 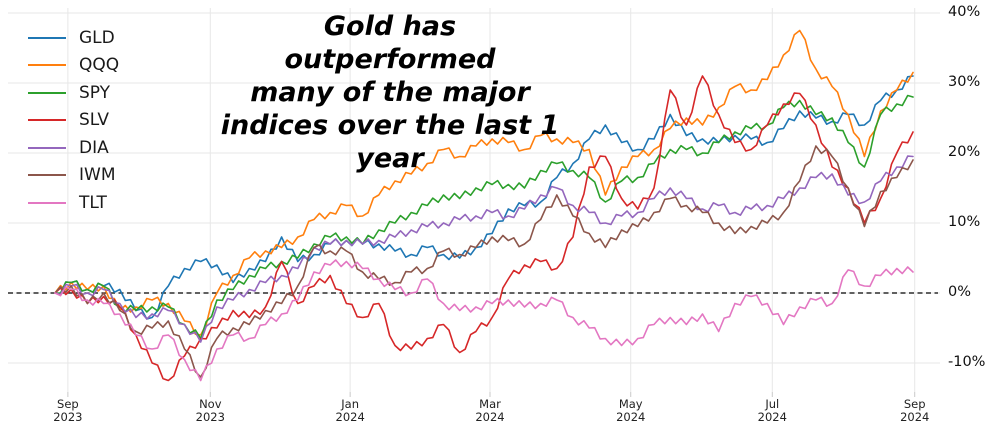 I want to click on title-line-1: Gold has outperformed, so click(x=390, y=43).